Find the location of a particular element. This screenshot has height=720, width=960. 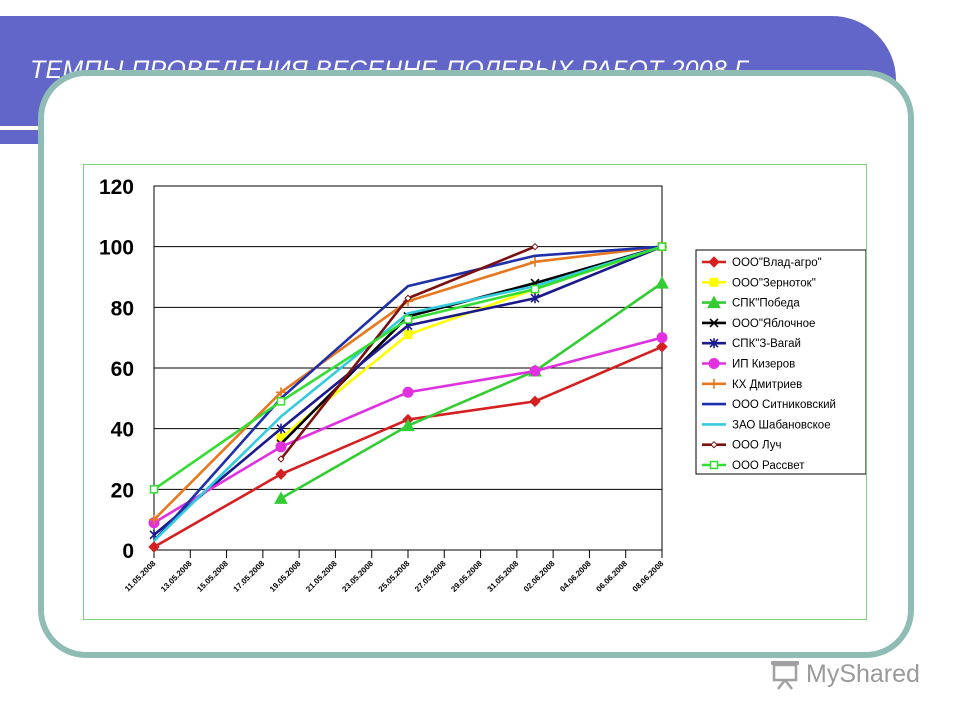

legend-label: КХ Дмитриев is located at coordinates (767, 385).